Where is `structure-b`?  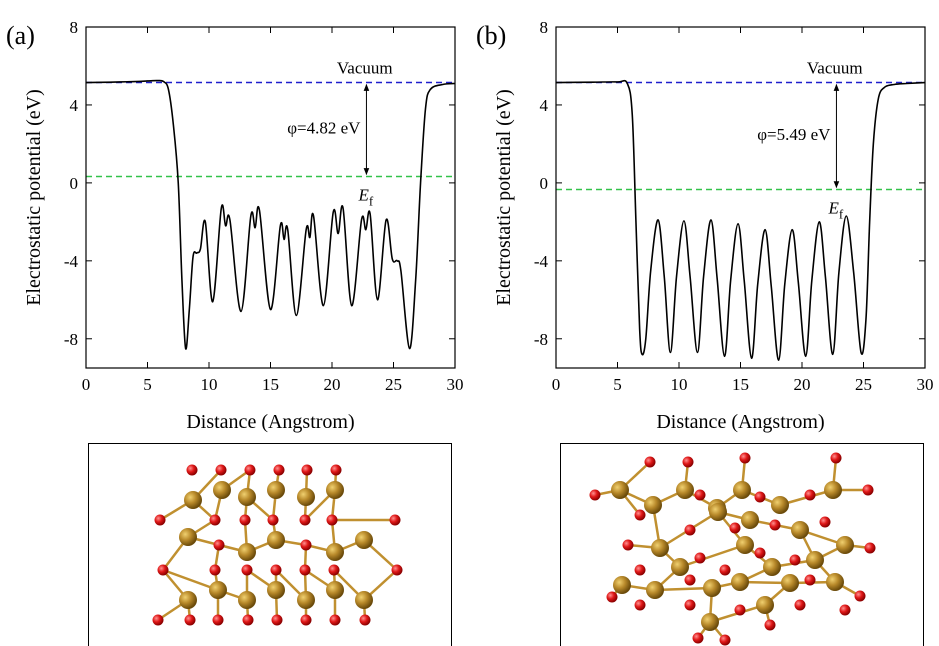 structure-b is located at coordinates (742, 544).